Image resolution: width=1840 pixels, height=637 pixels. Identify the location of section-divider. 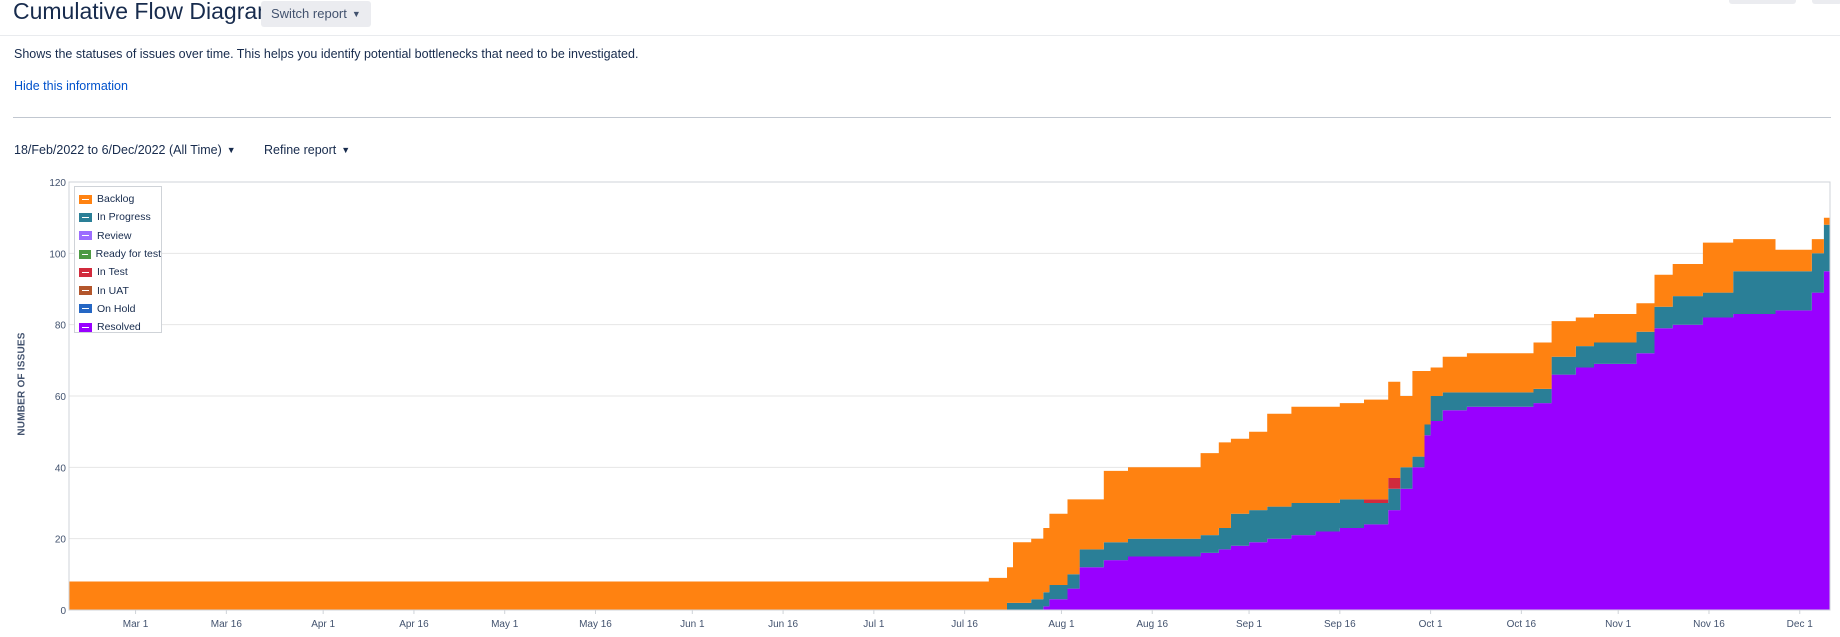
(922, 117).